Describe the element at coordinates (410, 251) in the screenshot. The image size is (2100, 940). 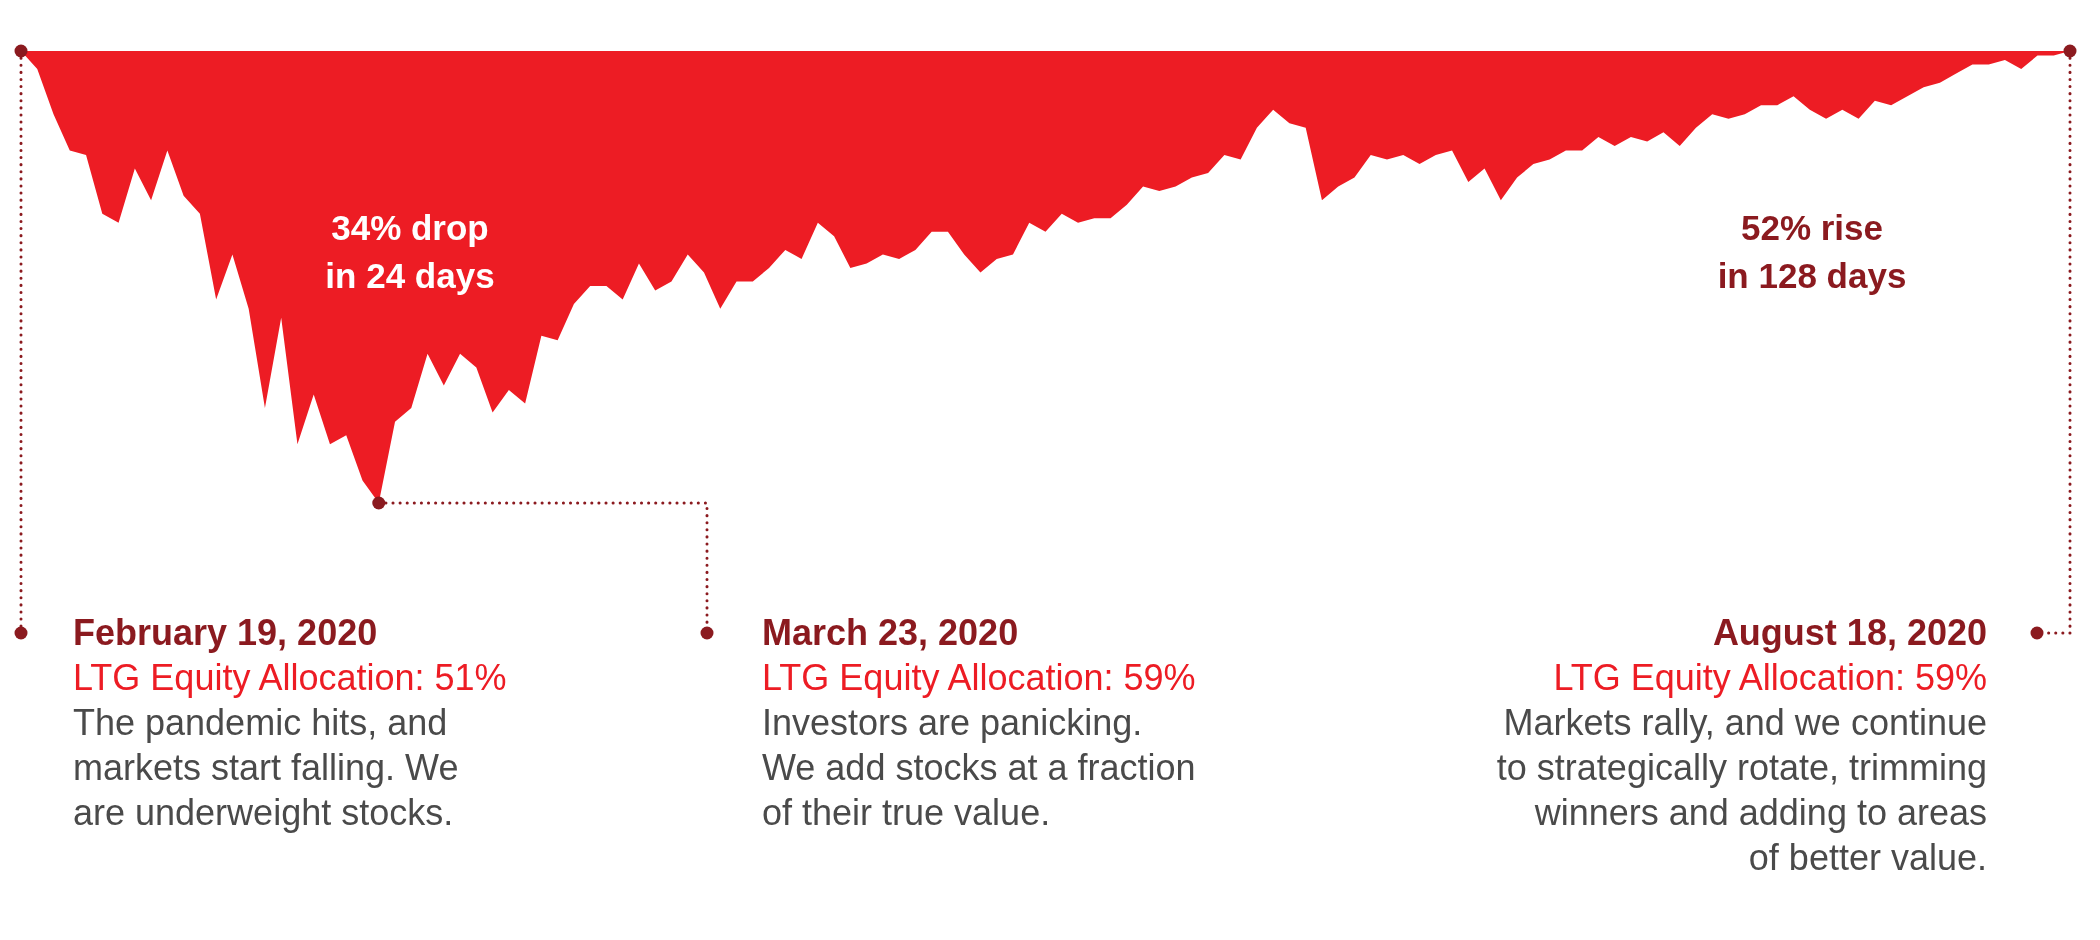
I see `annotation: 34% drop in 24 days` at that location.